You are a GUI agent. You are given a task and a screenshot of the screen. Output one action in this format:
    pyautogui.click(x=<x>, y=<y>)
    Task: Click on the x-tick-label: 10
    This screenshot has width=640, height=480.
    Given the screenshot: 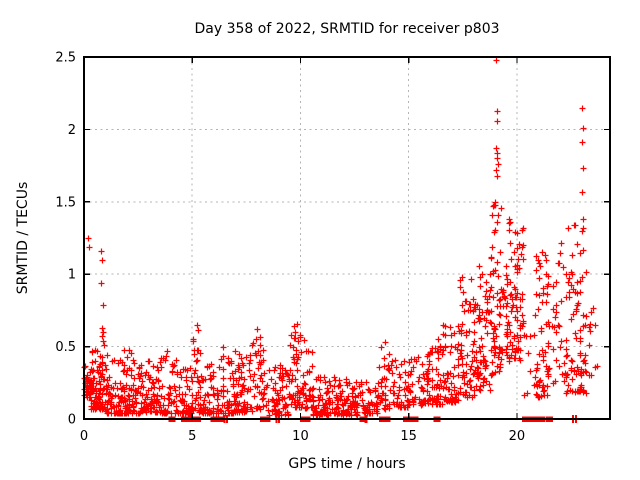 What is the action you would take?
    pyautogui.click(x=300, y=436)
    